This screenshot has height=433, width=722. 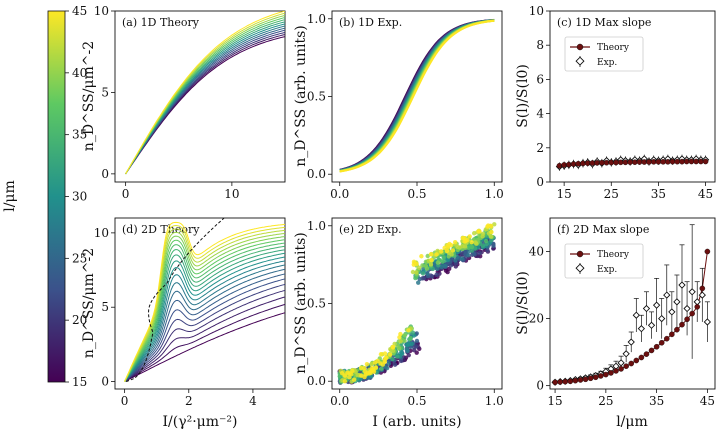 What do you see at coordinates (416, 401) in the screenshot?
I see `panel-e-xtick-label: 0.5` at bounding box center [416, 401].